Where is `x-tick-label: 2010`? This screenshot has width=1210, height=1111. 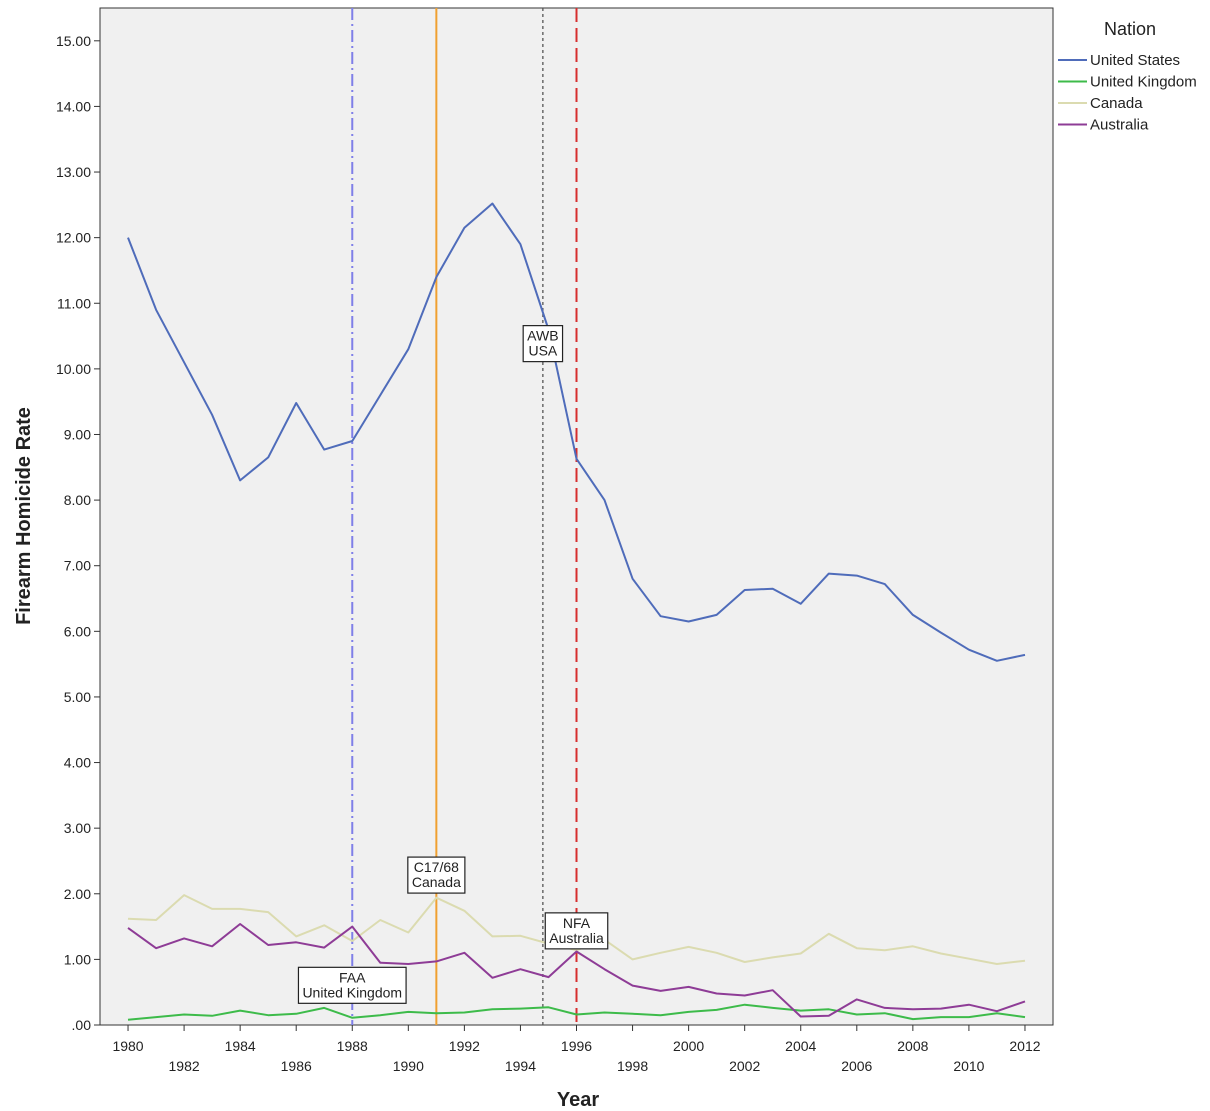
x-tick-label: 2010 is located at coordinates (968, 1066).